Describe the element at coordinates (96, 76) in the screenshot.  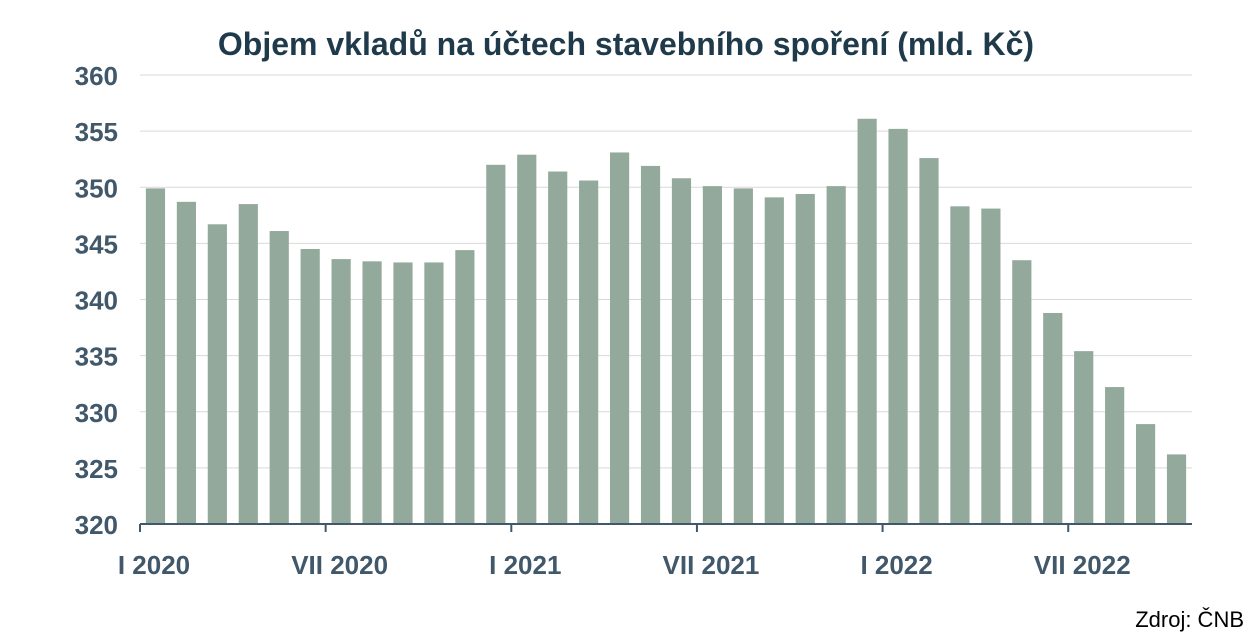
I see `y-tick-label: 360` at that location.